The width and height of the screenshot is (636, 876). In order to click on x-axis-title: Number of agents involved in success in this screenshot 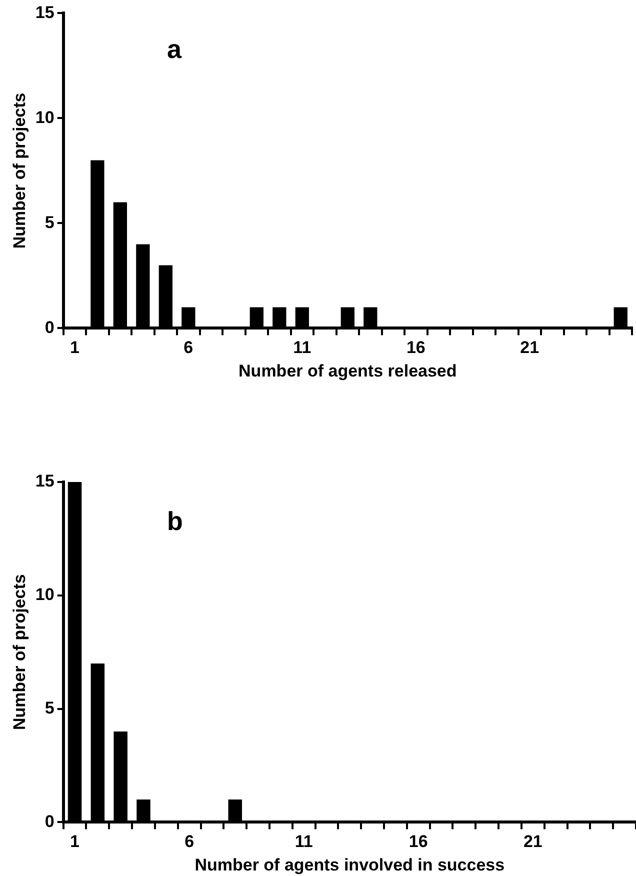, I will do `click(349, 864)`.